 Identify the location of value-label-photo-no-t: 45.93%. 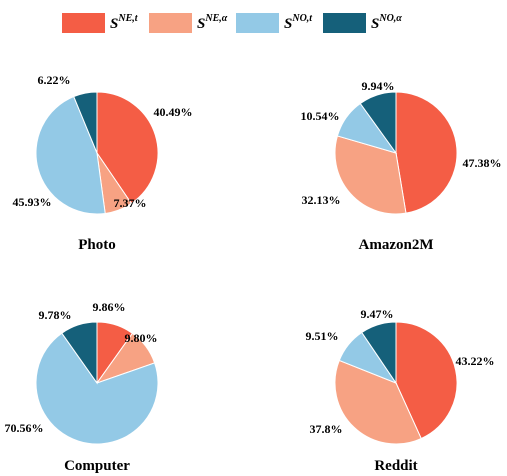
(32, 202).